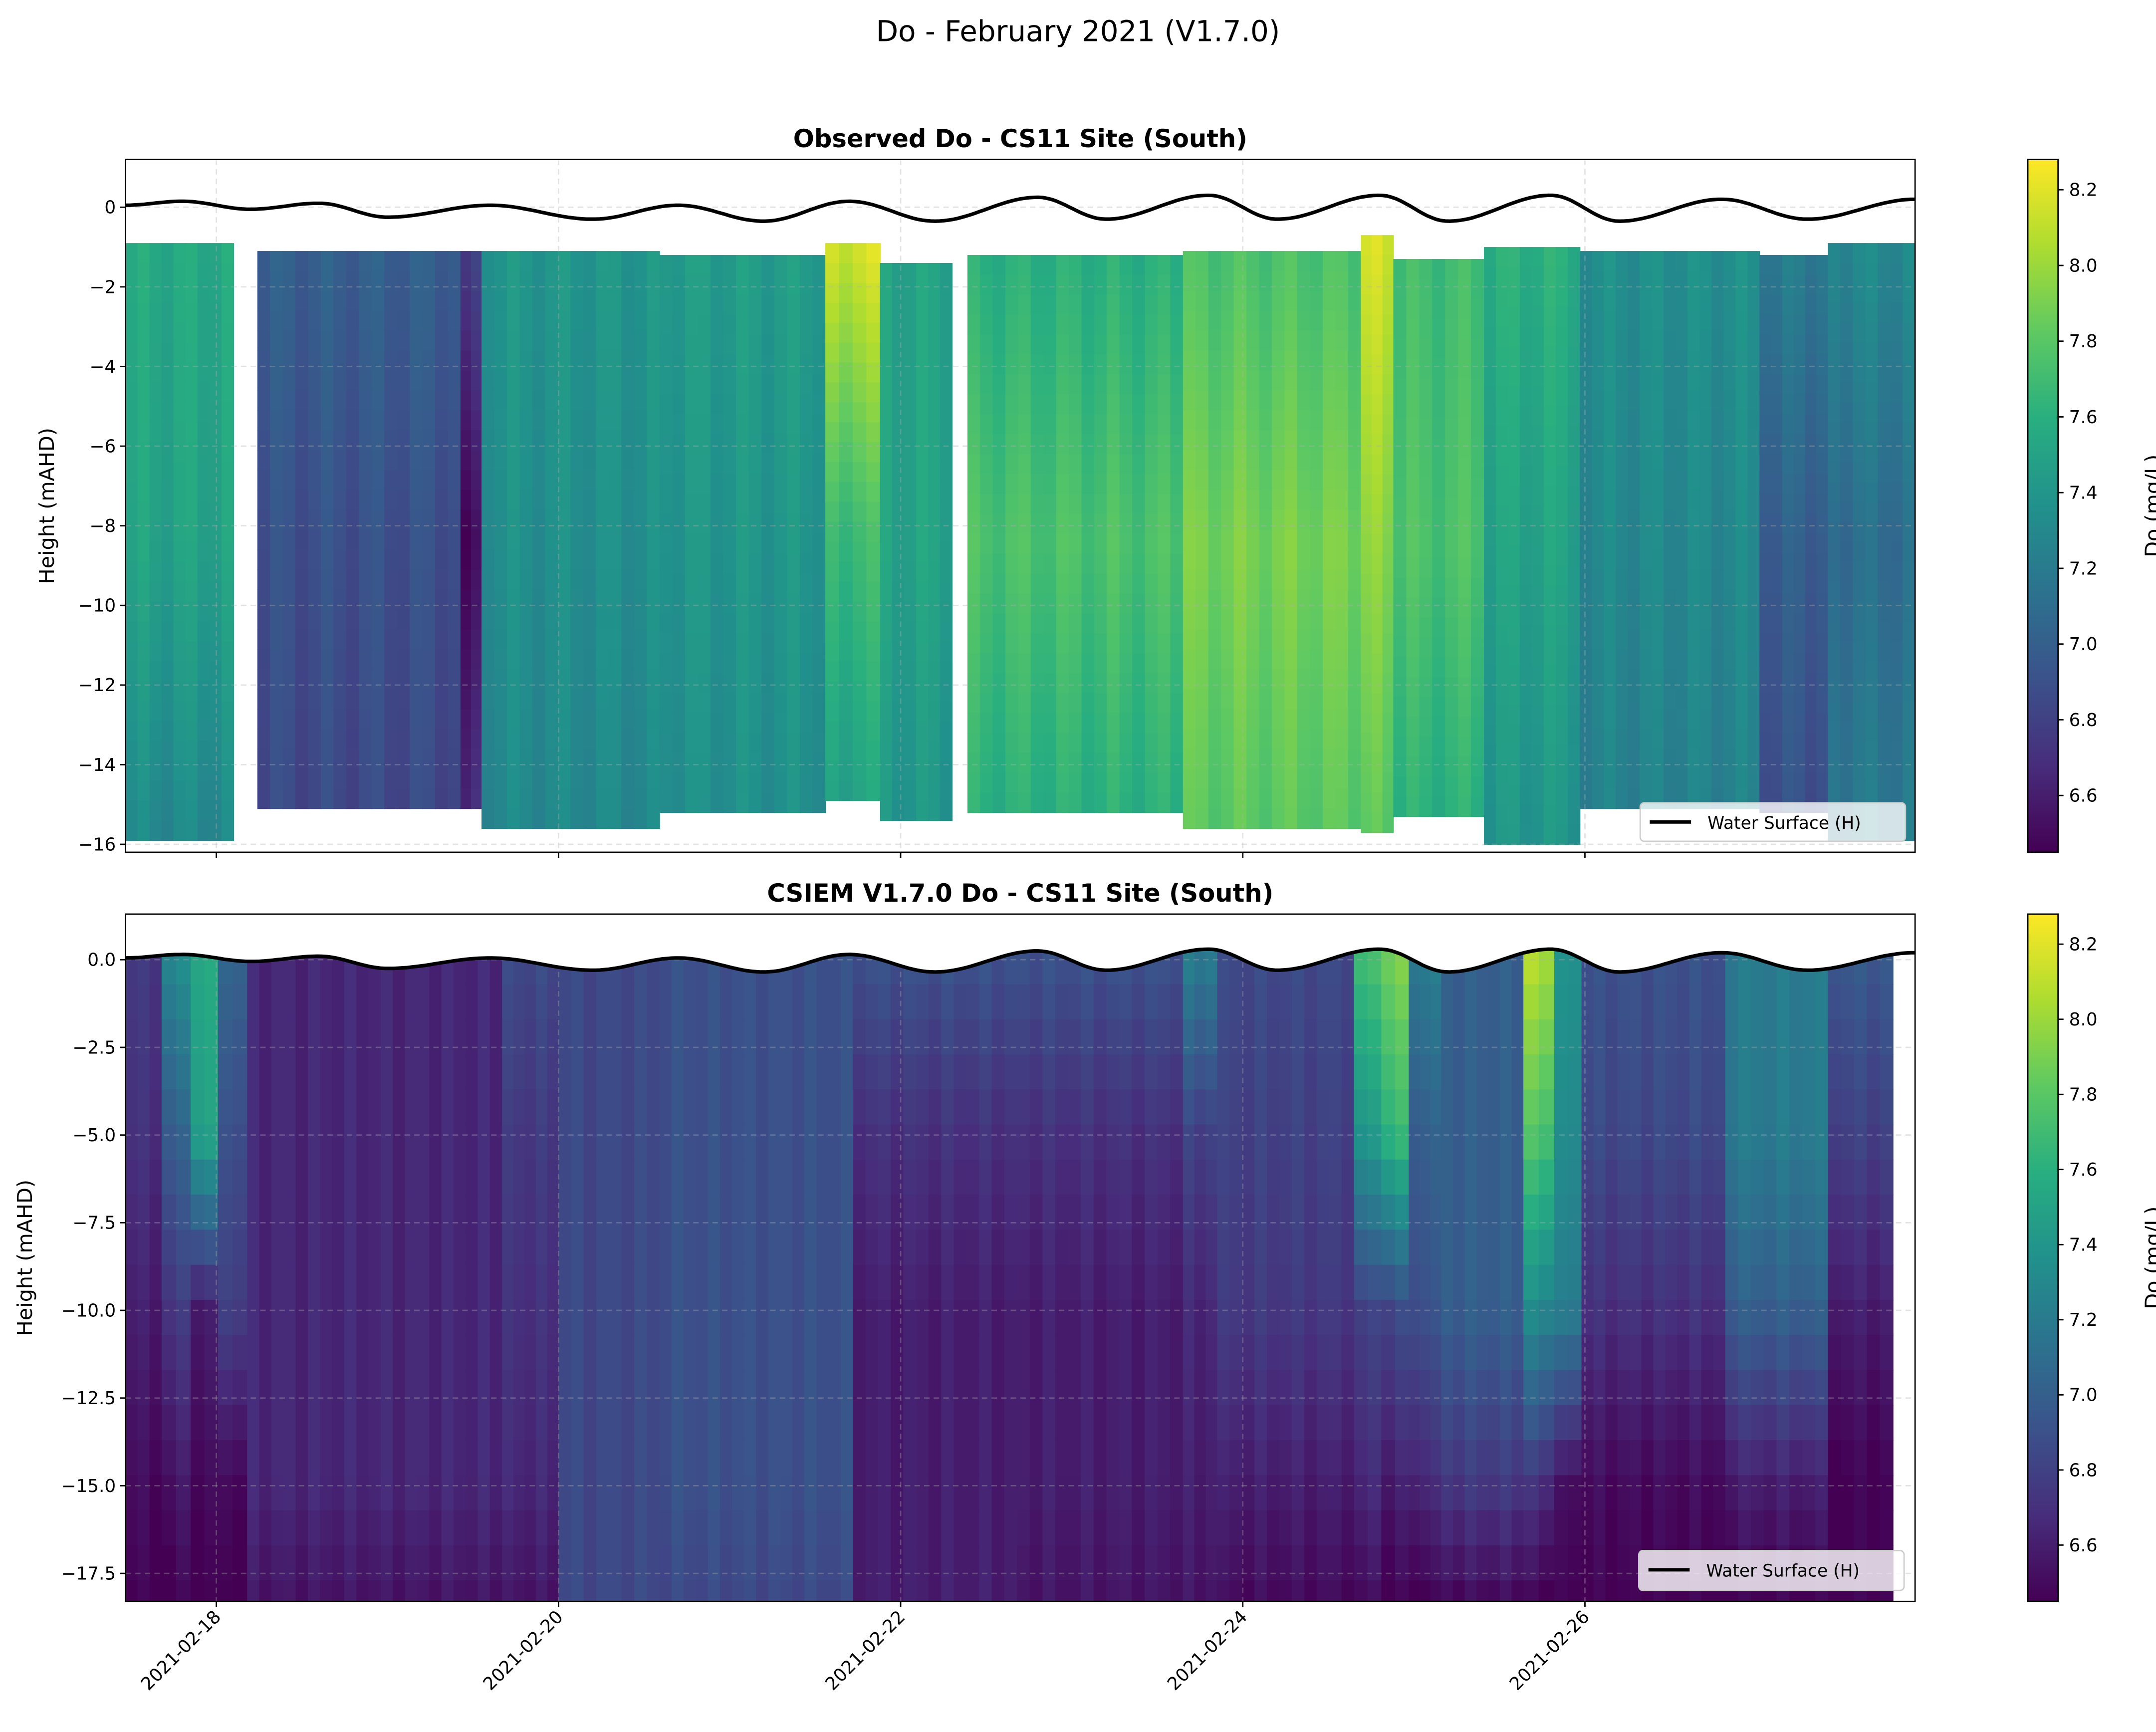  I want to click on water-surface-line, so click(1021, 208).